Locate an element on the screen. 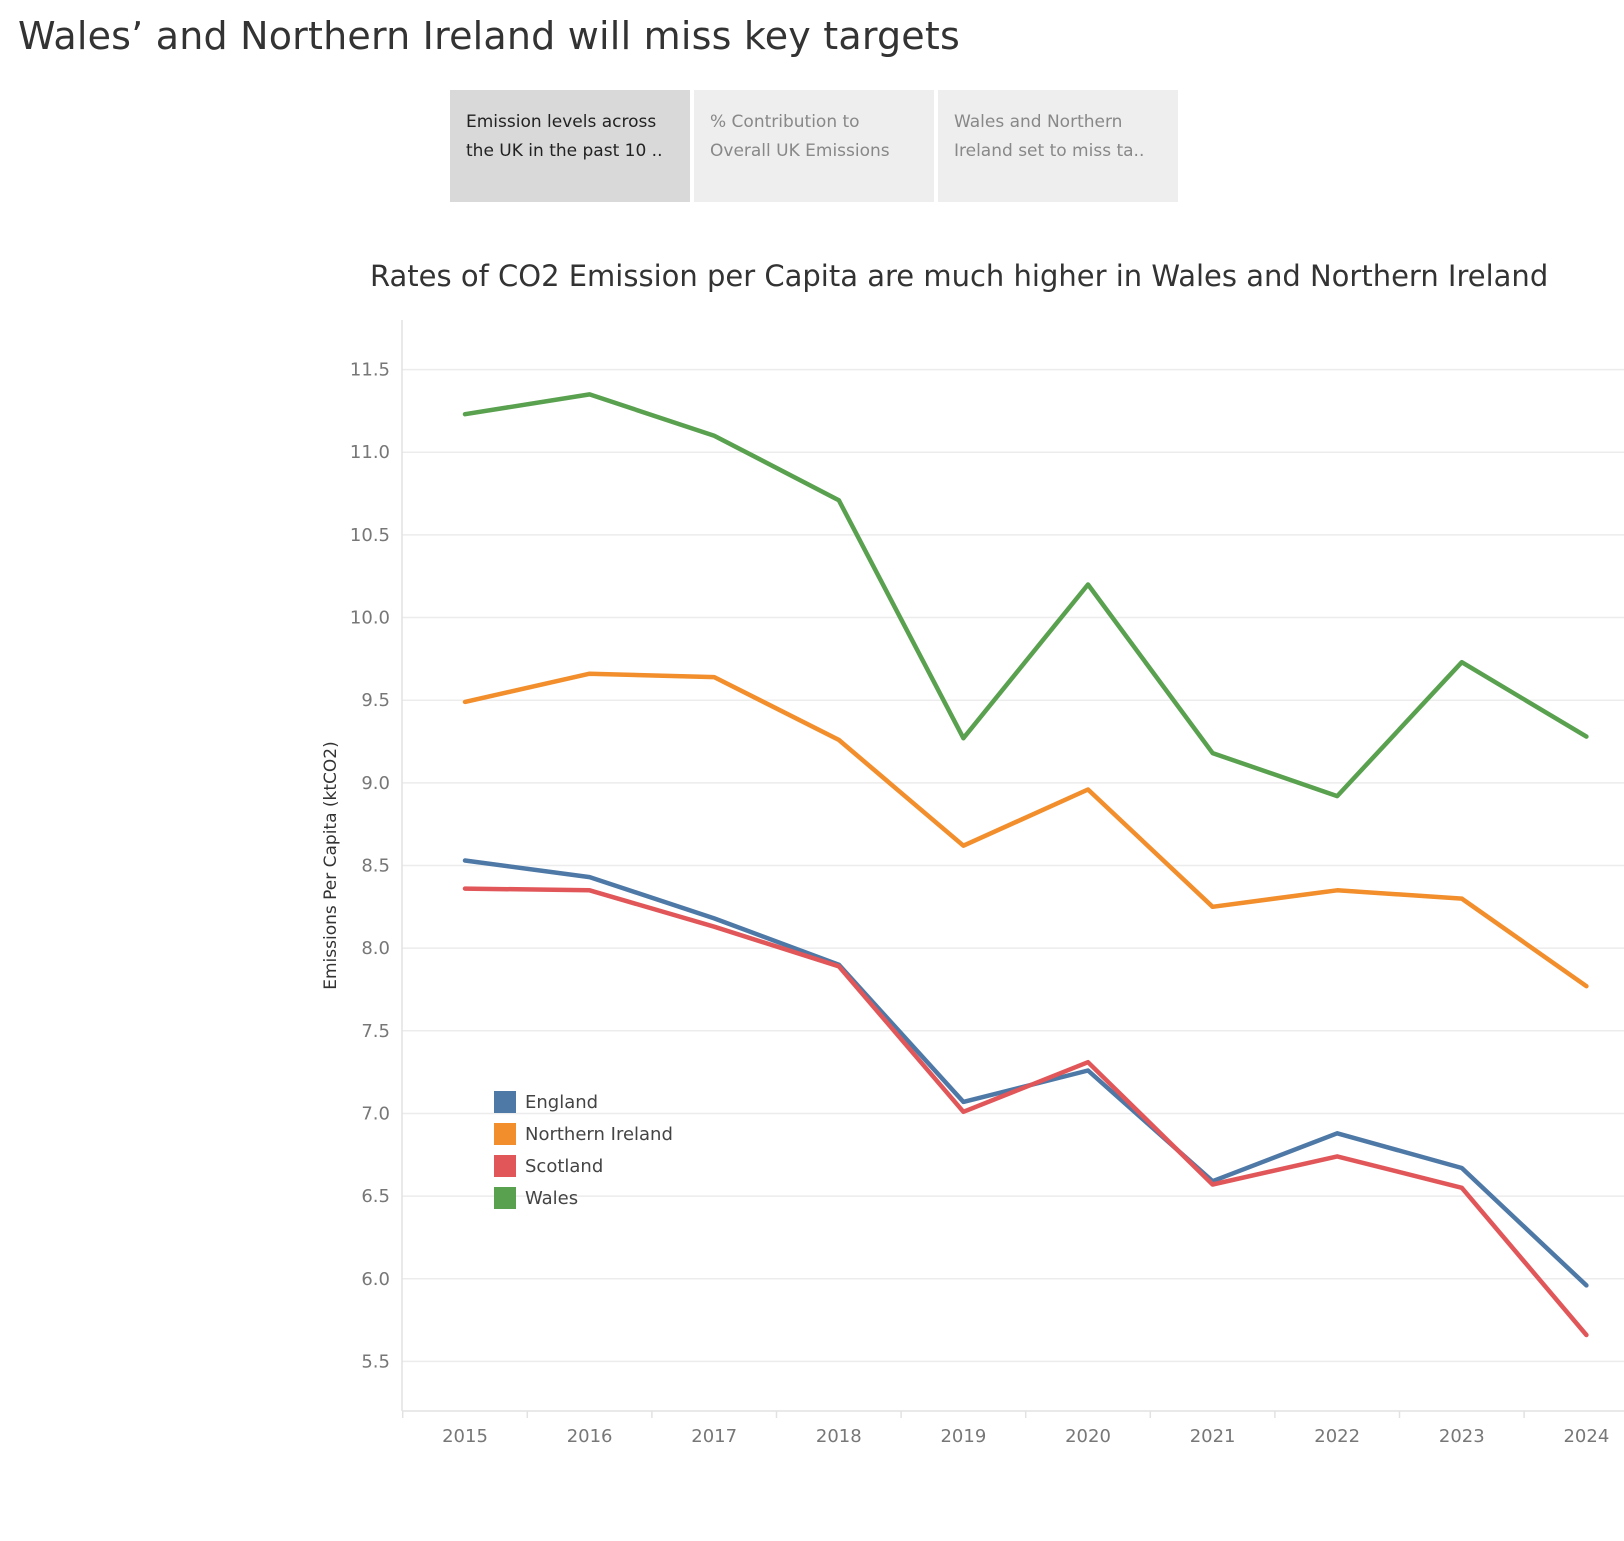  x-tick-label: 2021 is located at coordinates (1213, 1436).